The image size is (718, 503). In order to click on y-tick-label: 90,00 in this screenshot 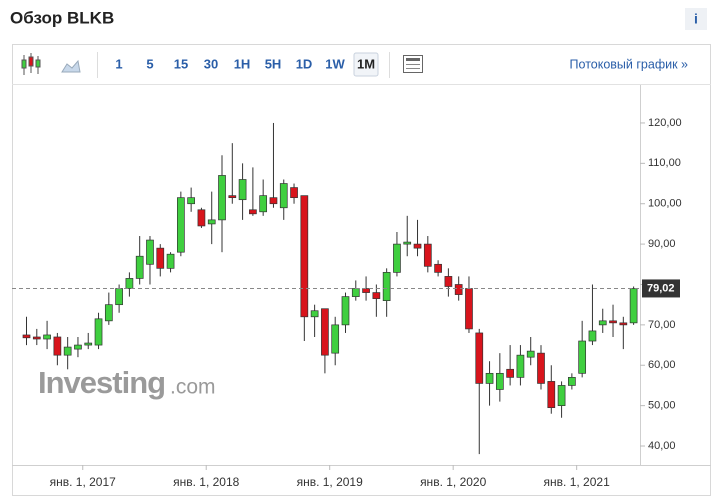, I will do `click(662, 244)`.